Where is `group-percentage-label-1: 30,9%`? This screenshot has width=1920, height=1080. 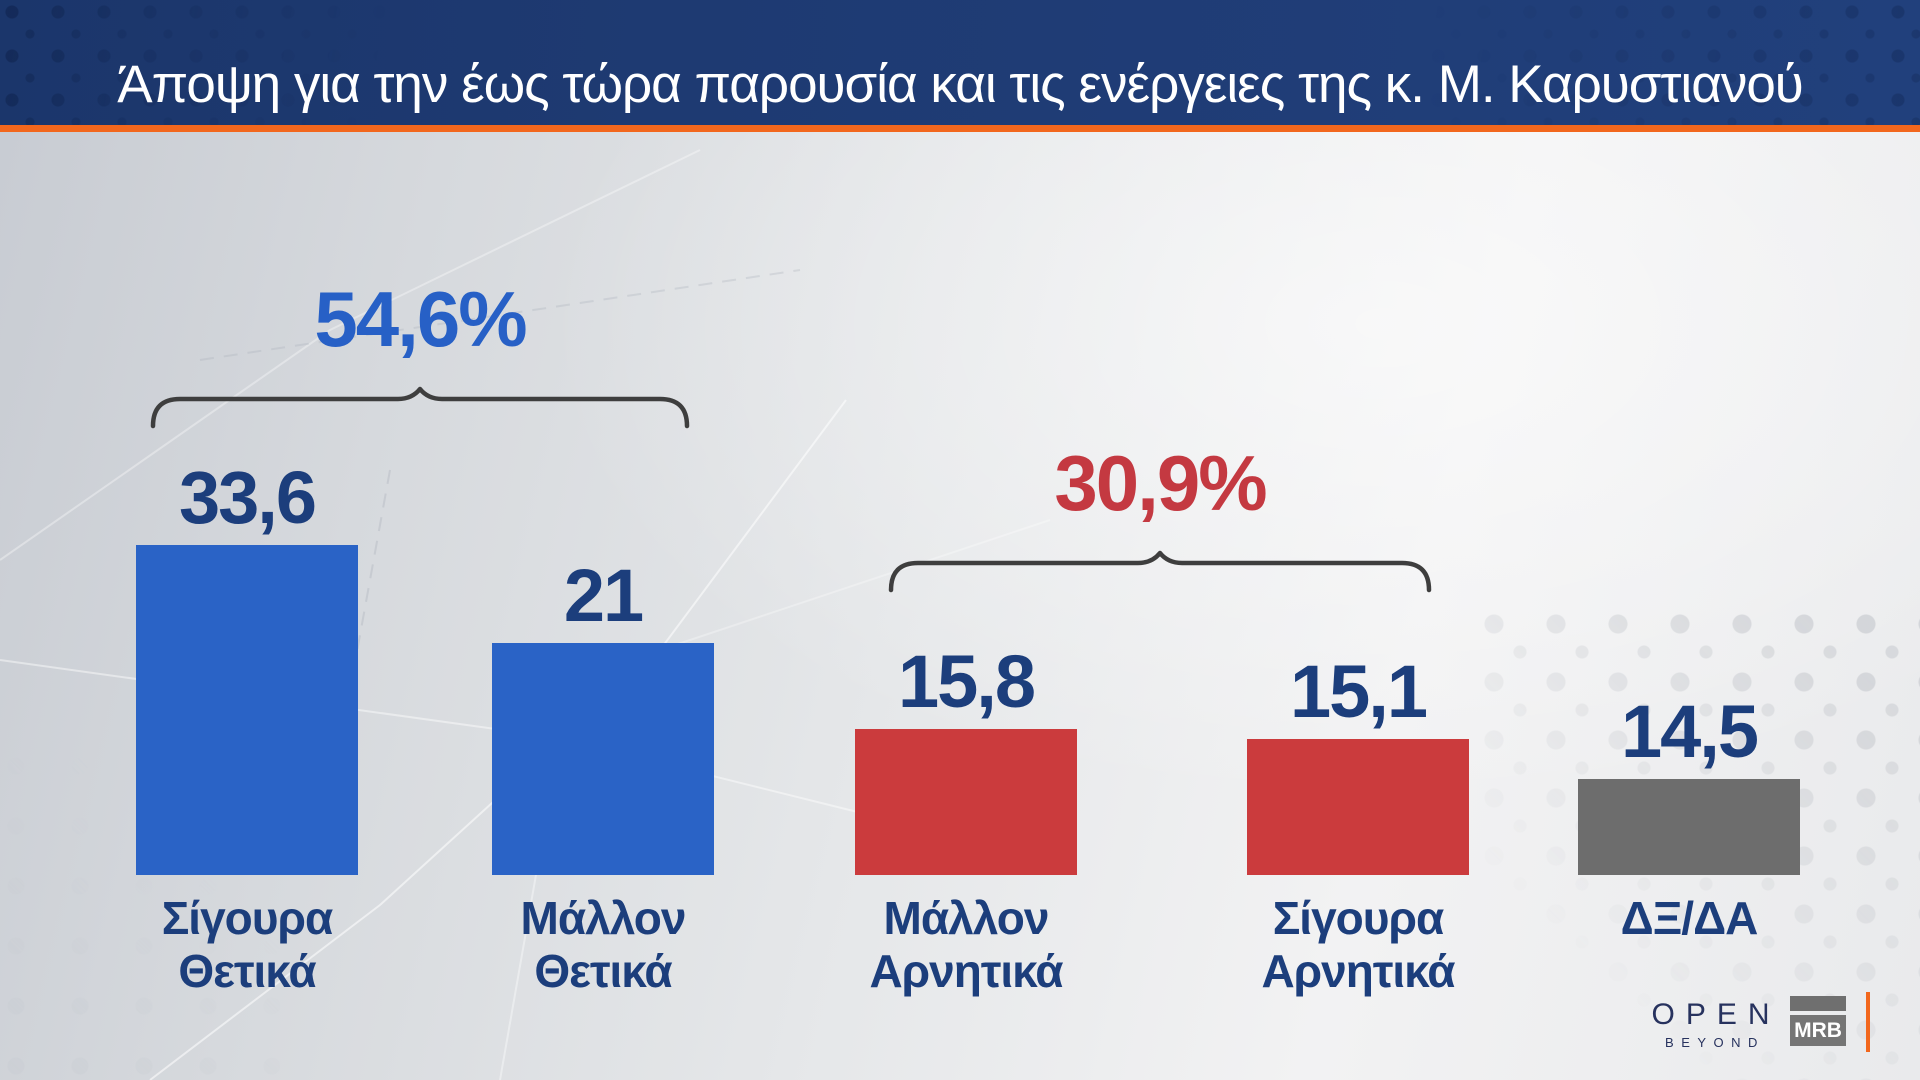
group-percentage-label-1: 30,9% is located at coordinates (1160, 483).